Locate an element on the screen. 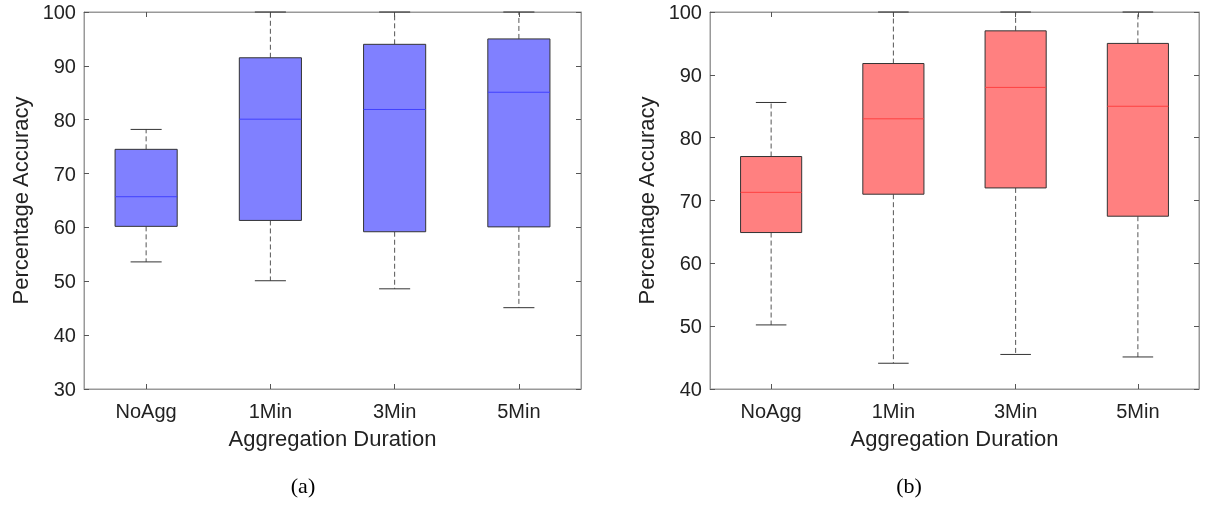 This screenshot has height=508, width=1212. text: (a) is located at coordinates (303, 485).